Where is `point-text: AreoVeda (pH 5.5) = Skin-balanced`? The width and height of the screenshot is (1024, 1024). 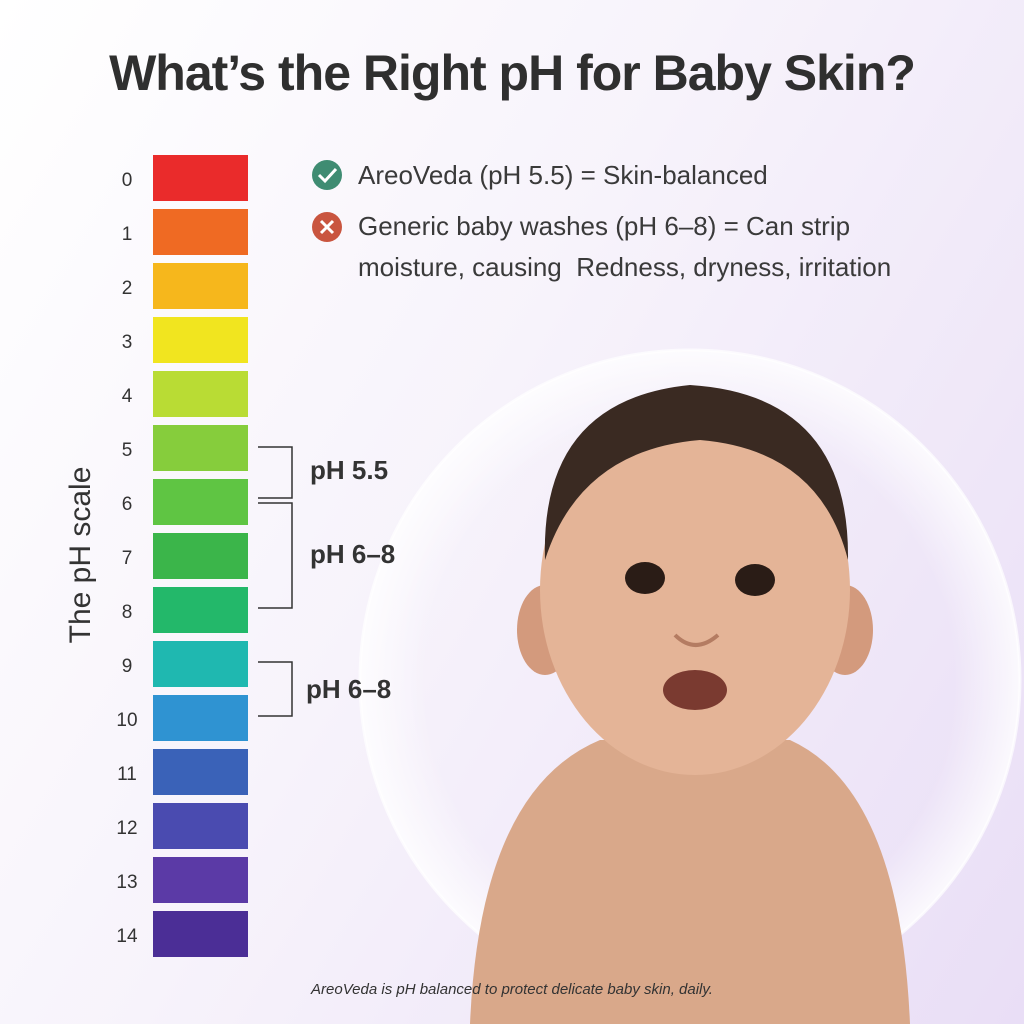 point-text: AreoVeda (pH 5.5) = Skin-balanced is located at coordinates (563, 175).